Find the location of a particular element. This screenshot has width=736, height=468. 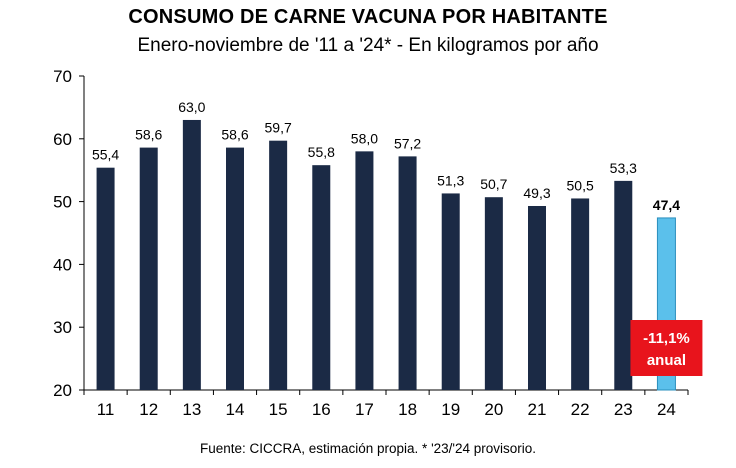

data-label: 59,7 is located at coordinates (278, 128).